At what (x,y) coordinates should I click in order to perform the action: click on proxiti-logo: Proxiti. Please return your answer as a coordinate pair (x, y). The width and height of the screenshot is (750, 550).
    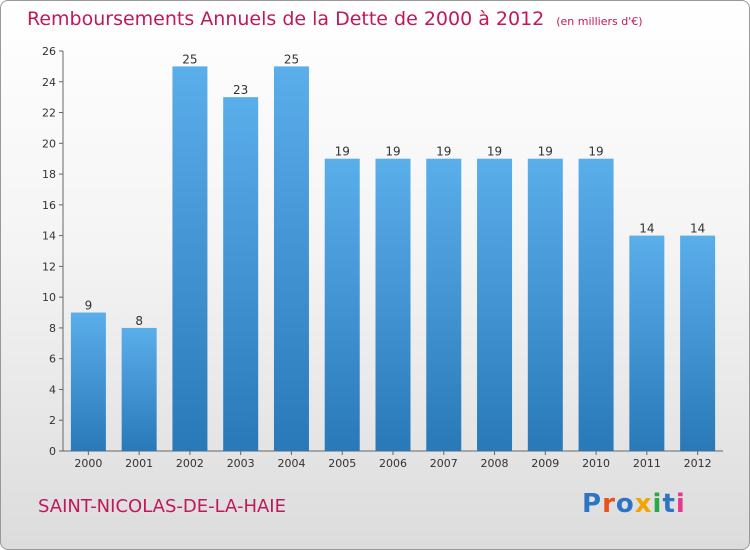
    Looking at the image, I should click on (634, 504).